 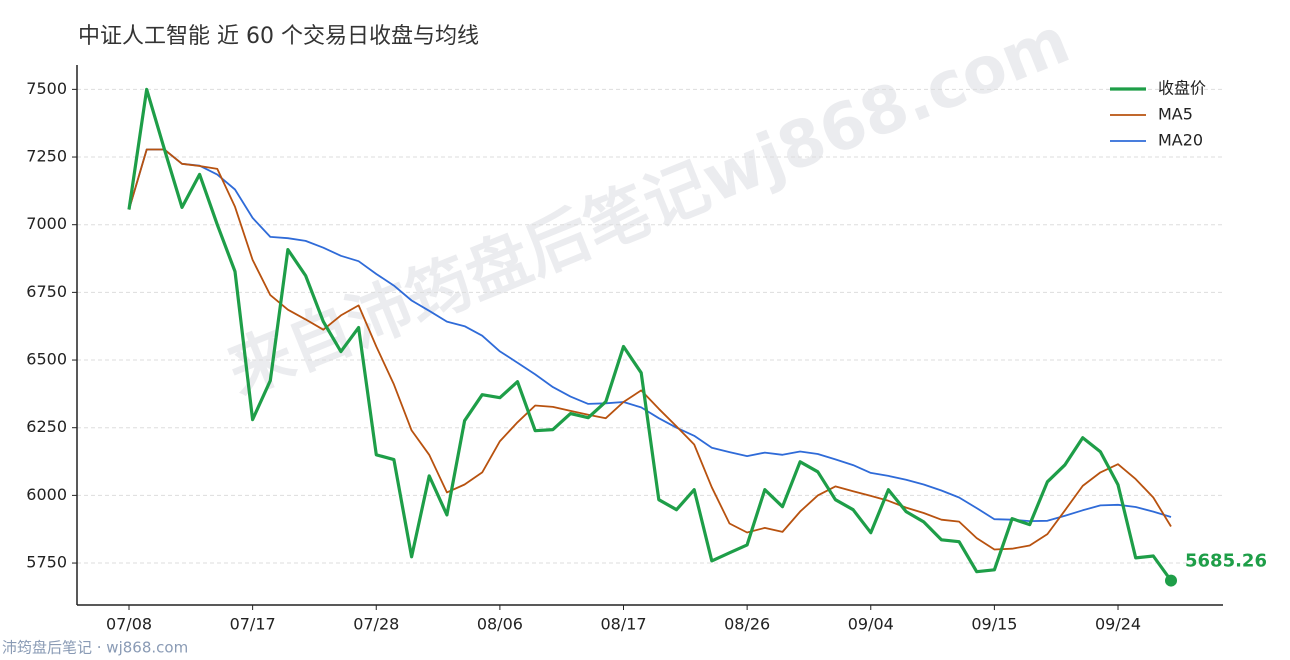 I want to click on y-tick-label: 6000, so click(x=46, y=494).